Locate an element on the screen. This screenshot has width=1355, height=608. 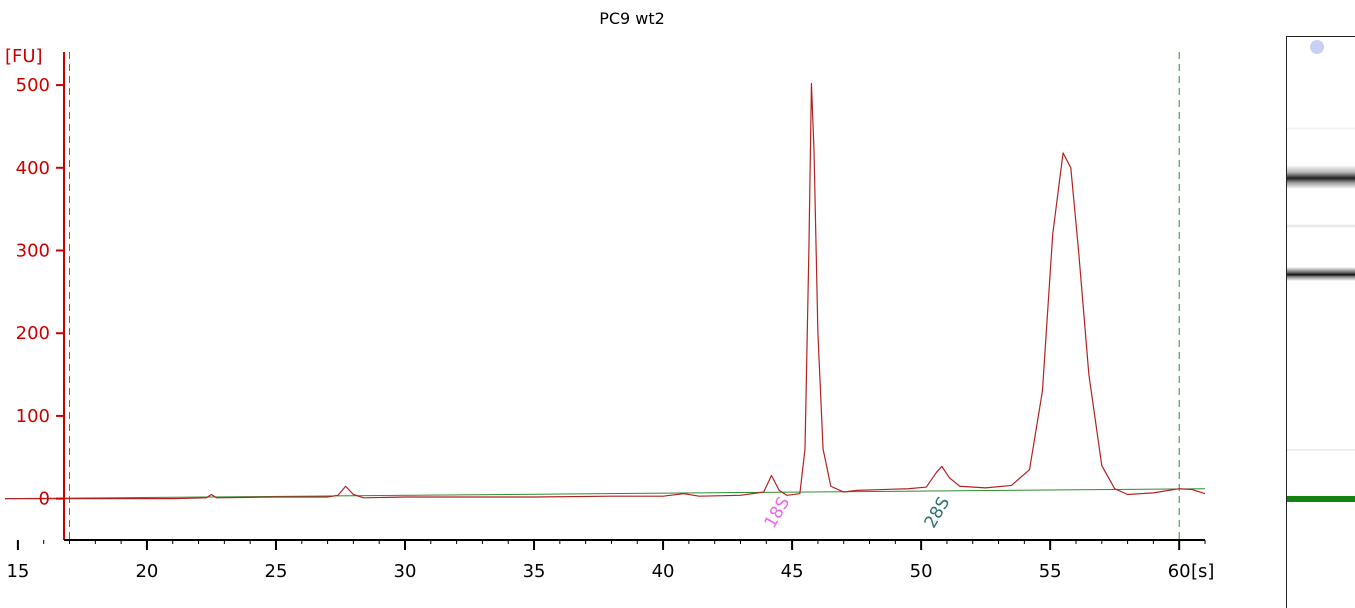
gel-lane is located at coordinates (1320, 322).